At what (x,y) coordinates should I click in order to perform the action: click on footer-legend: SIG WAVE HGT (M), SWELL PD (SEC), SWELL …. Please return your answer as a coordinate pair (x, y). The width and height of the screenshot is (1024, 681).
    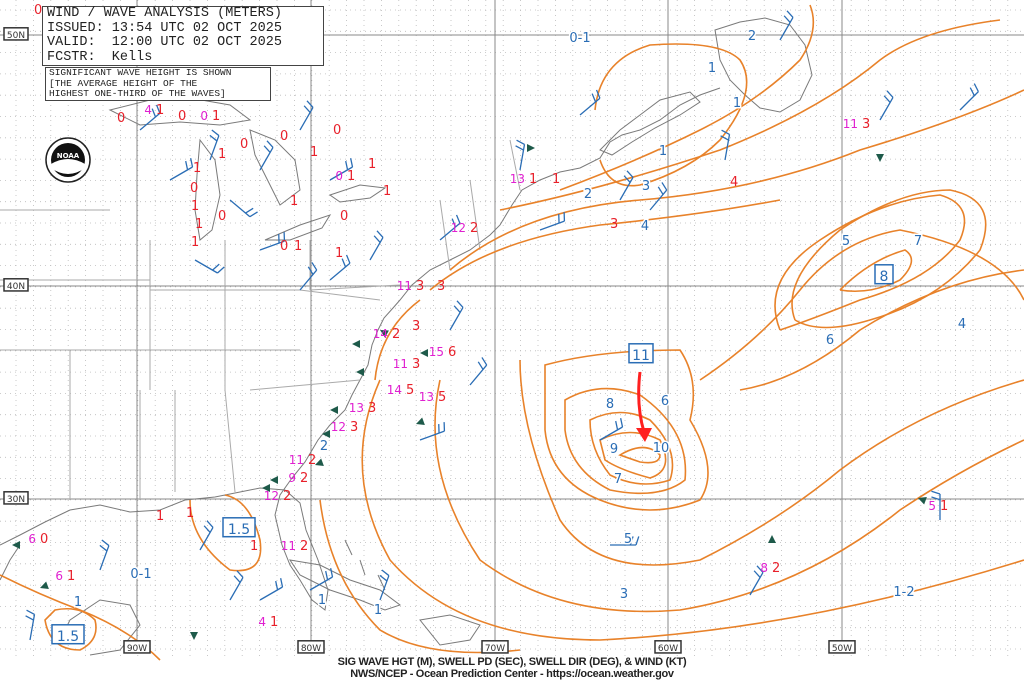
    Looking at the image, I should click on (512, 662).